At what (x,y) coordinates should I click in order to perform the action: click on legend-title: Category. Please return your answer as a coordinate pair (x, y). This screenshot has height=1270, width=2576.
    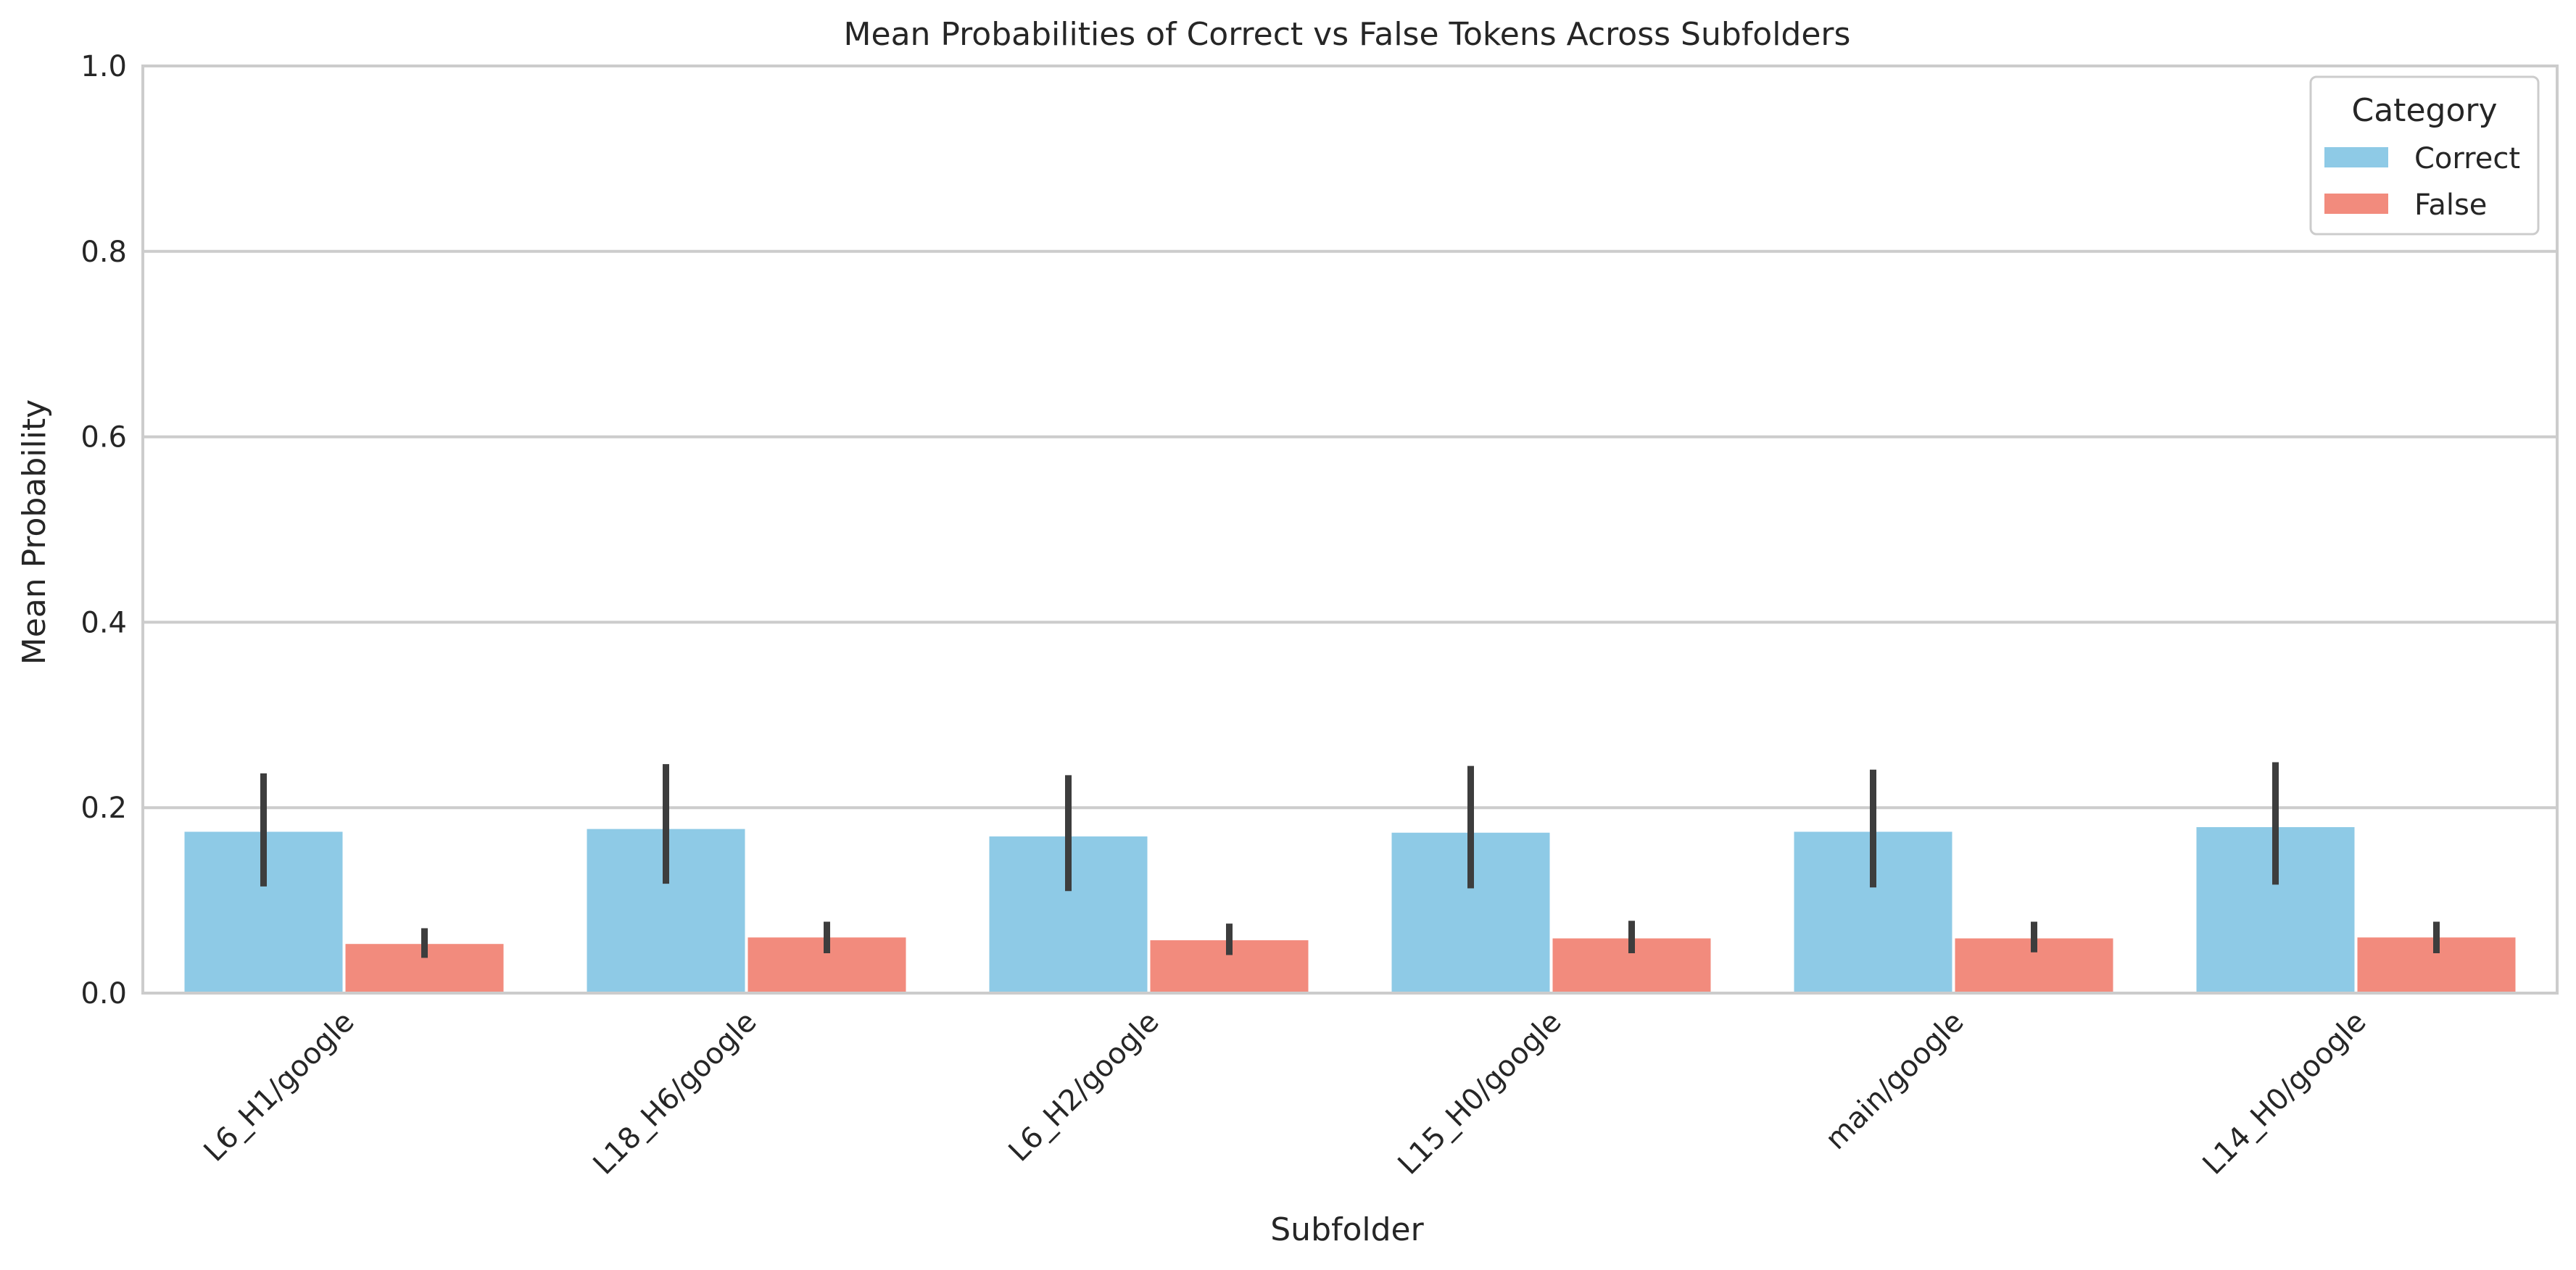
    Looking at the image, I should click on (2425, 110).